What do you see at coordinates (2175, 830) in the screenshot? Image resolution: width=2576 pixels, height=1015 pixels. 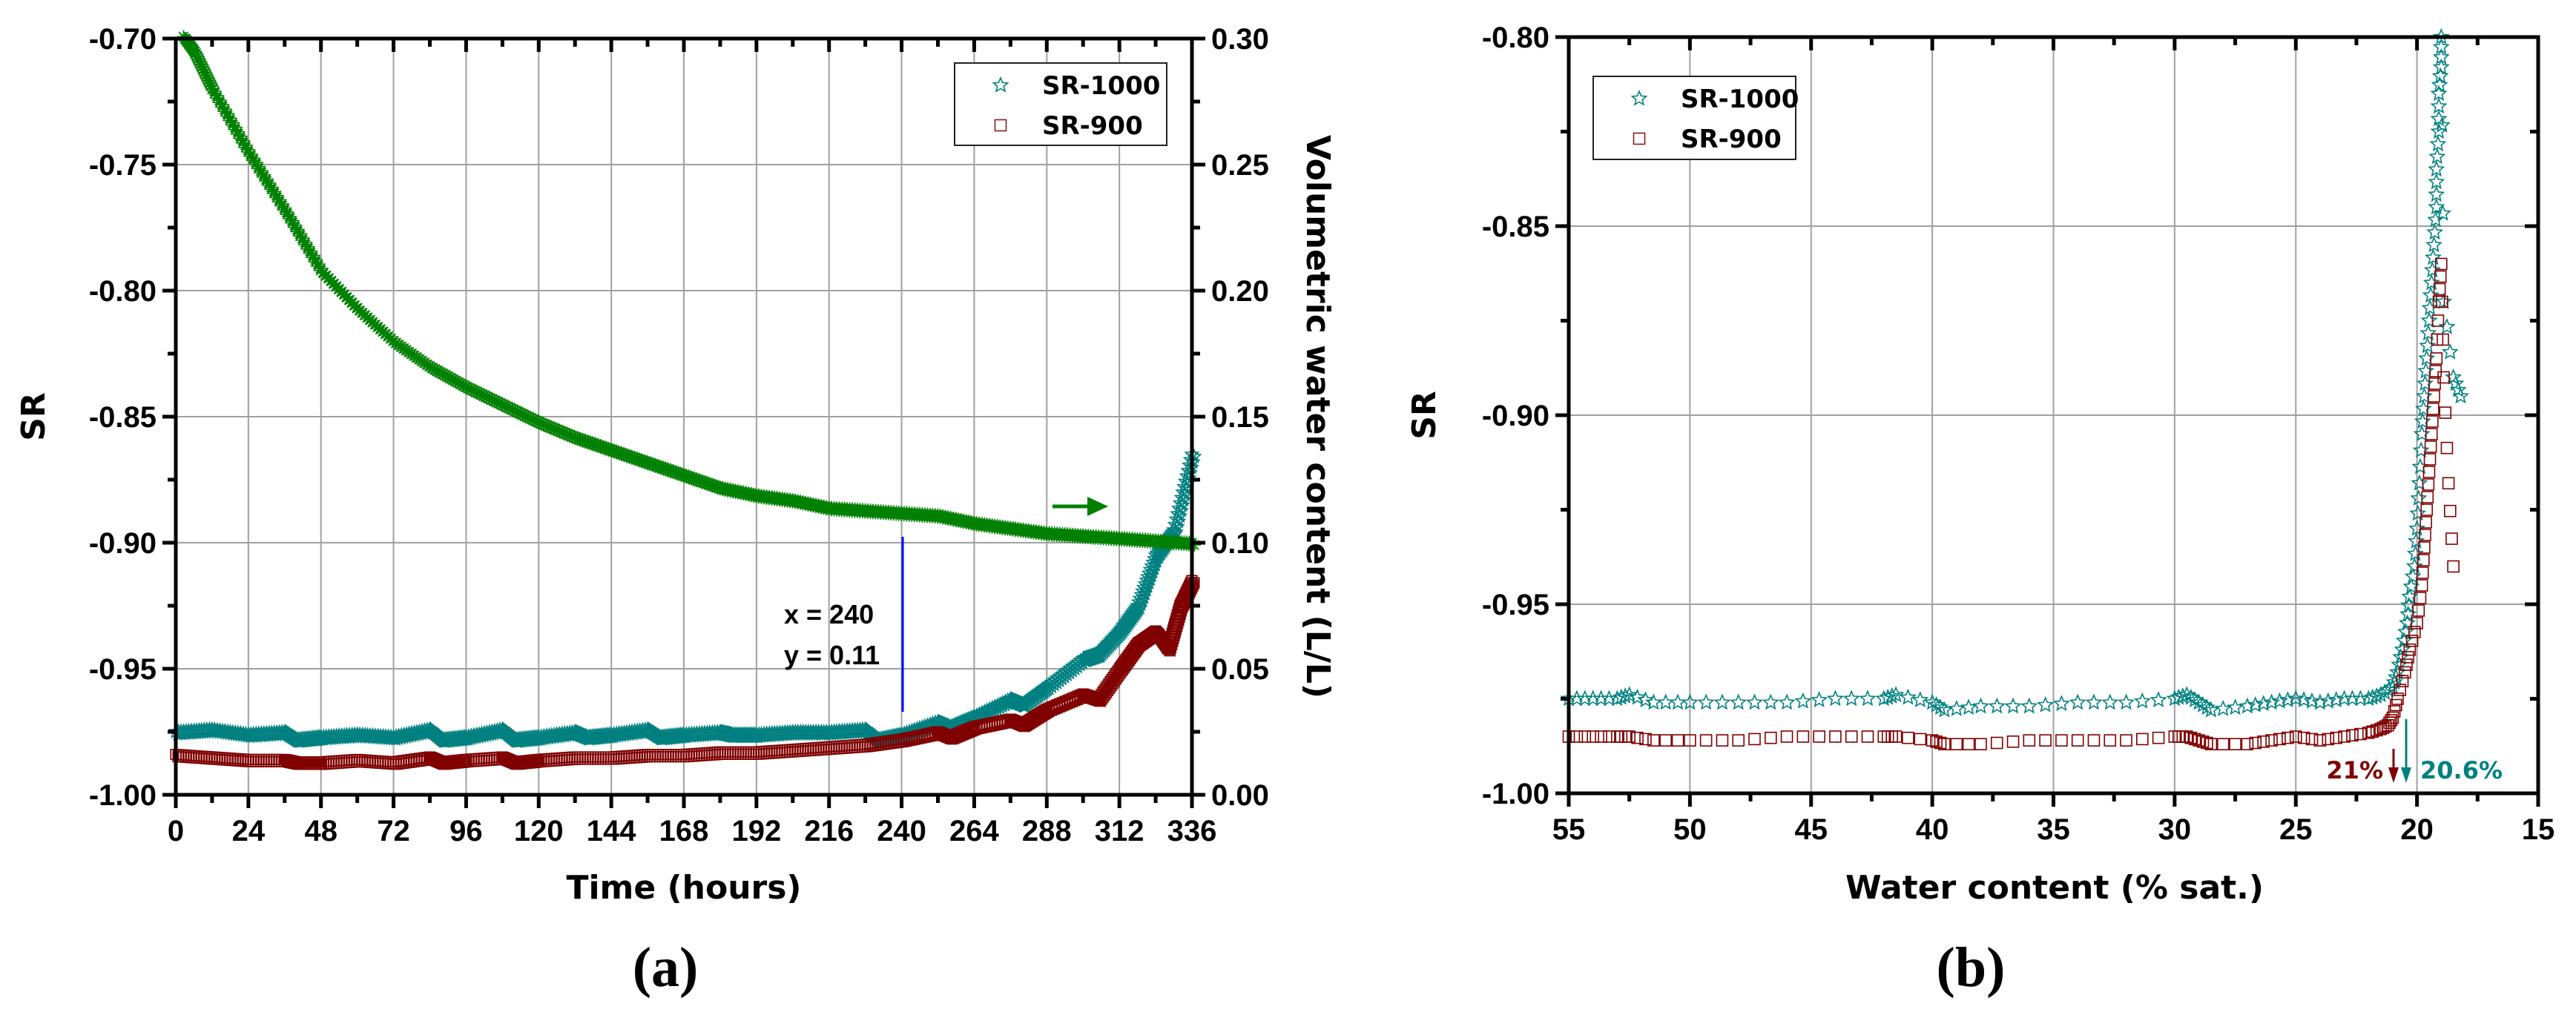 I see `x-tick-label: 30` at bounding box center [2175, 830].